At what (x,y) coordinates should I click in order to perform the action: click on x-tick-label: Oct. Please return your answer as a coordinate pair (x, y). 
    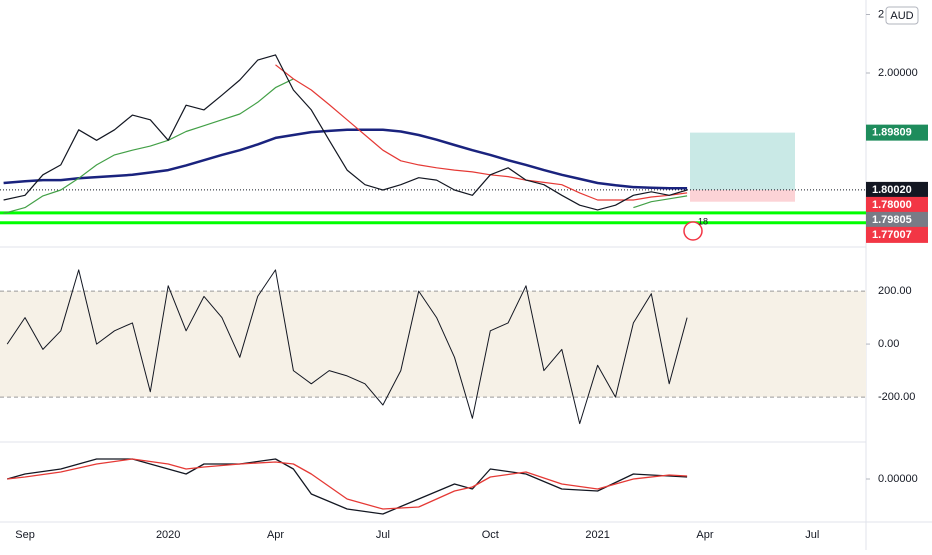
    Looking at the image, I should click on (490, 535).